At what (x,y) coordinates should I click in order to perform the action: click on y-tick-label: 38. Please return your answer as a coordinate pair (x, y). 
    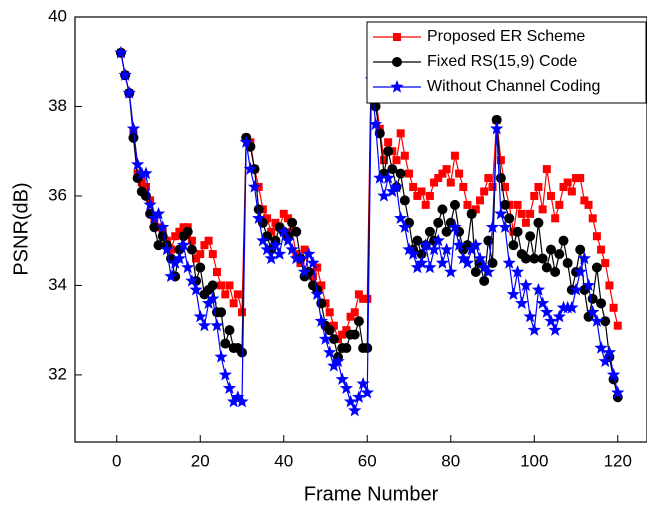
    Looking at the image, I should click on (57, 105).